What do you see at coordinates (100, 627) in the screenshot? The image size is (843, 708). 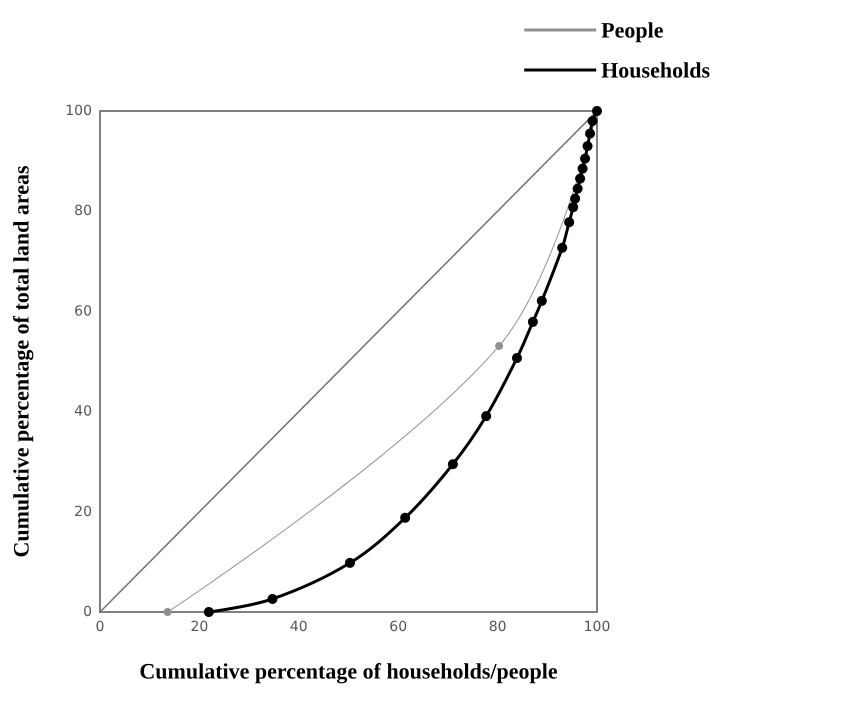 I see `x-tick-label: 0` at bounding box center [100, 627].